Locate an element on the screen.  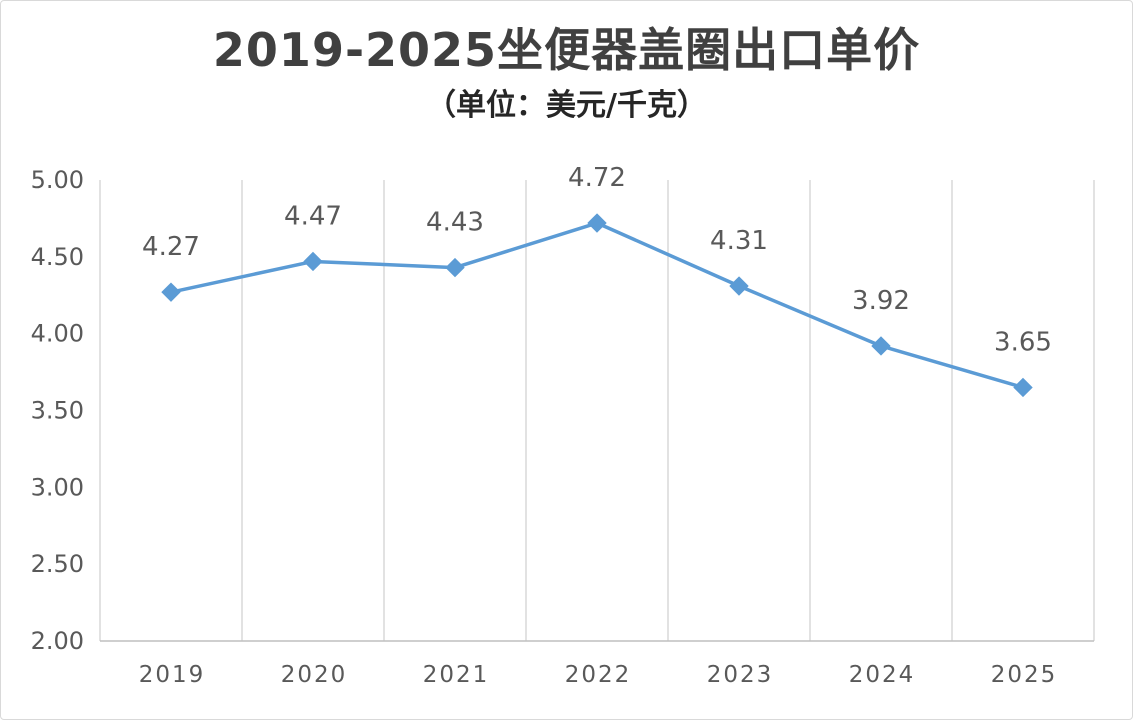
y-tick-label: 3.50 is located at coordinates (57, 411).